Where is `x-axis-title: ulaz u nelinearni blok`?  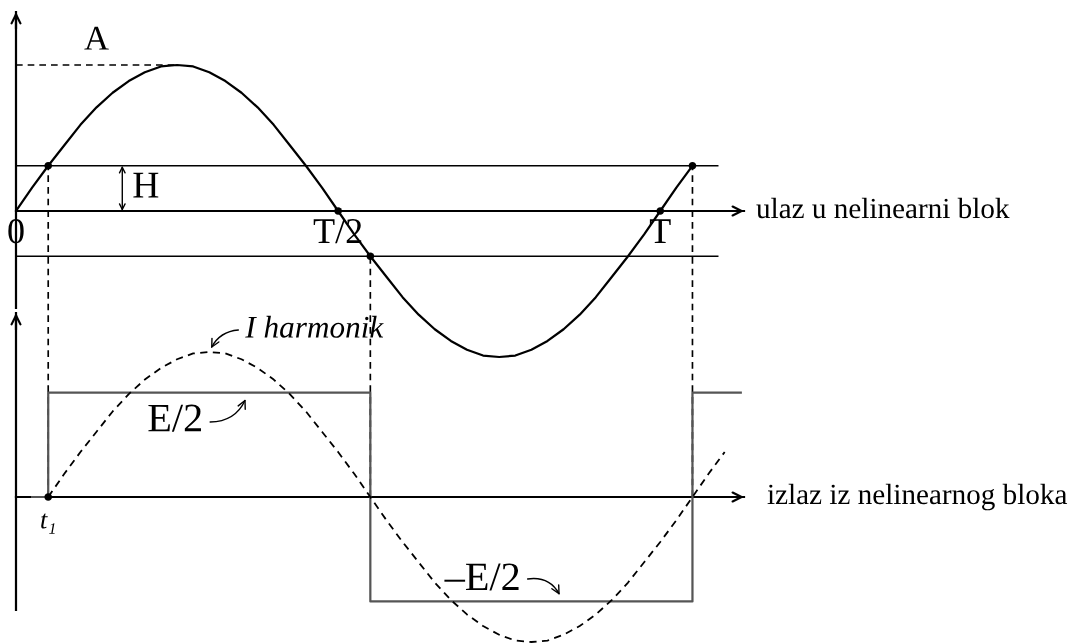 x-axis-title: ulaz u nelinearni blok is located at coordinates (883, 208).